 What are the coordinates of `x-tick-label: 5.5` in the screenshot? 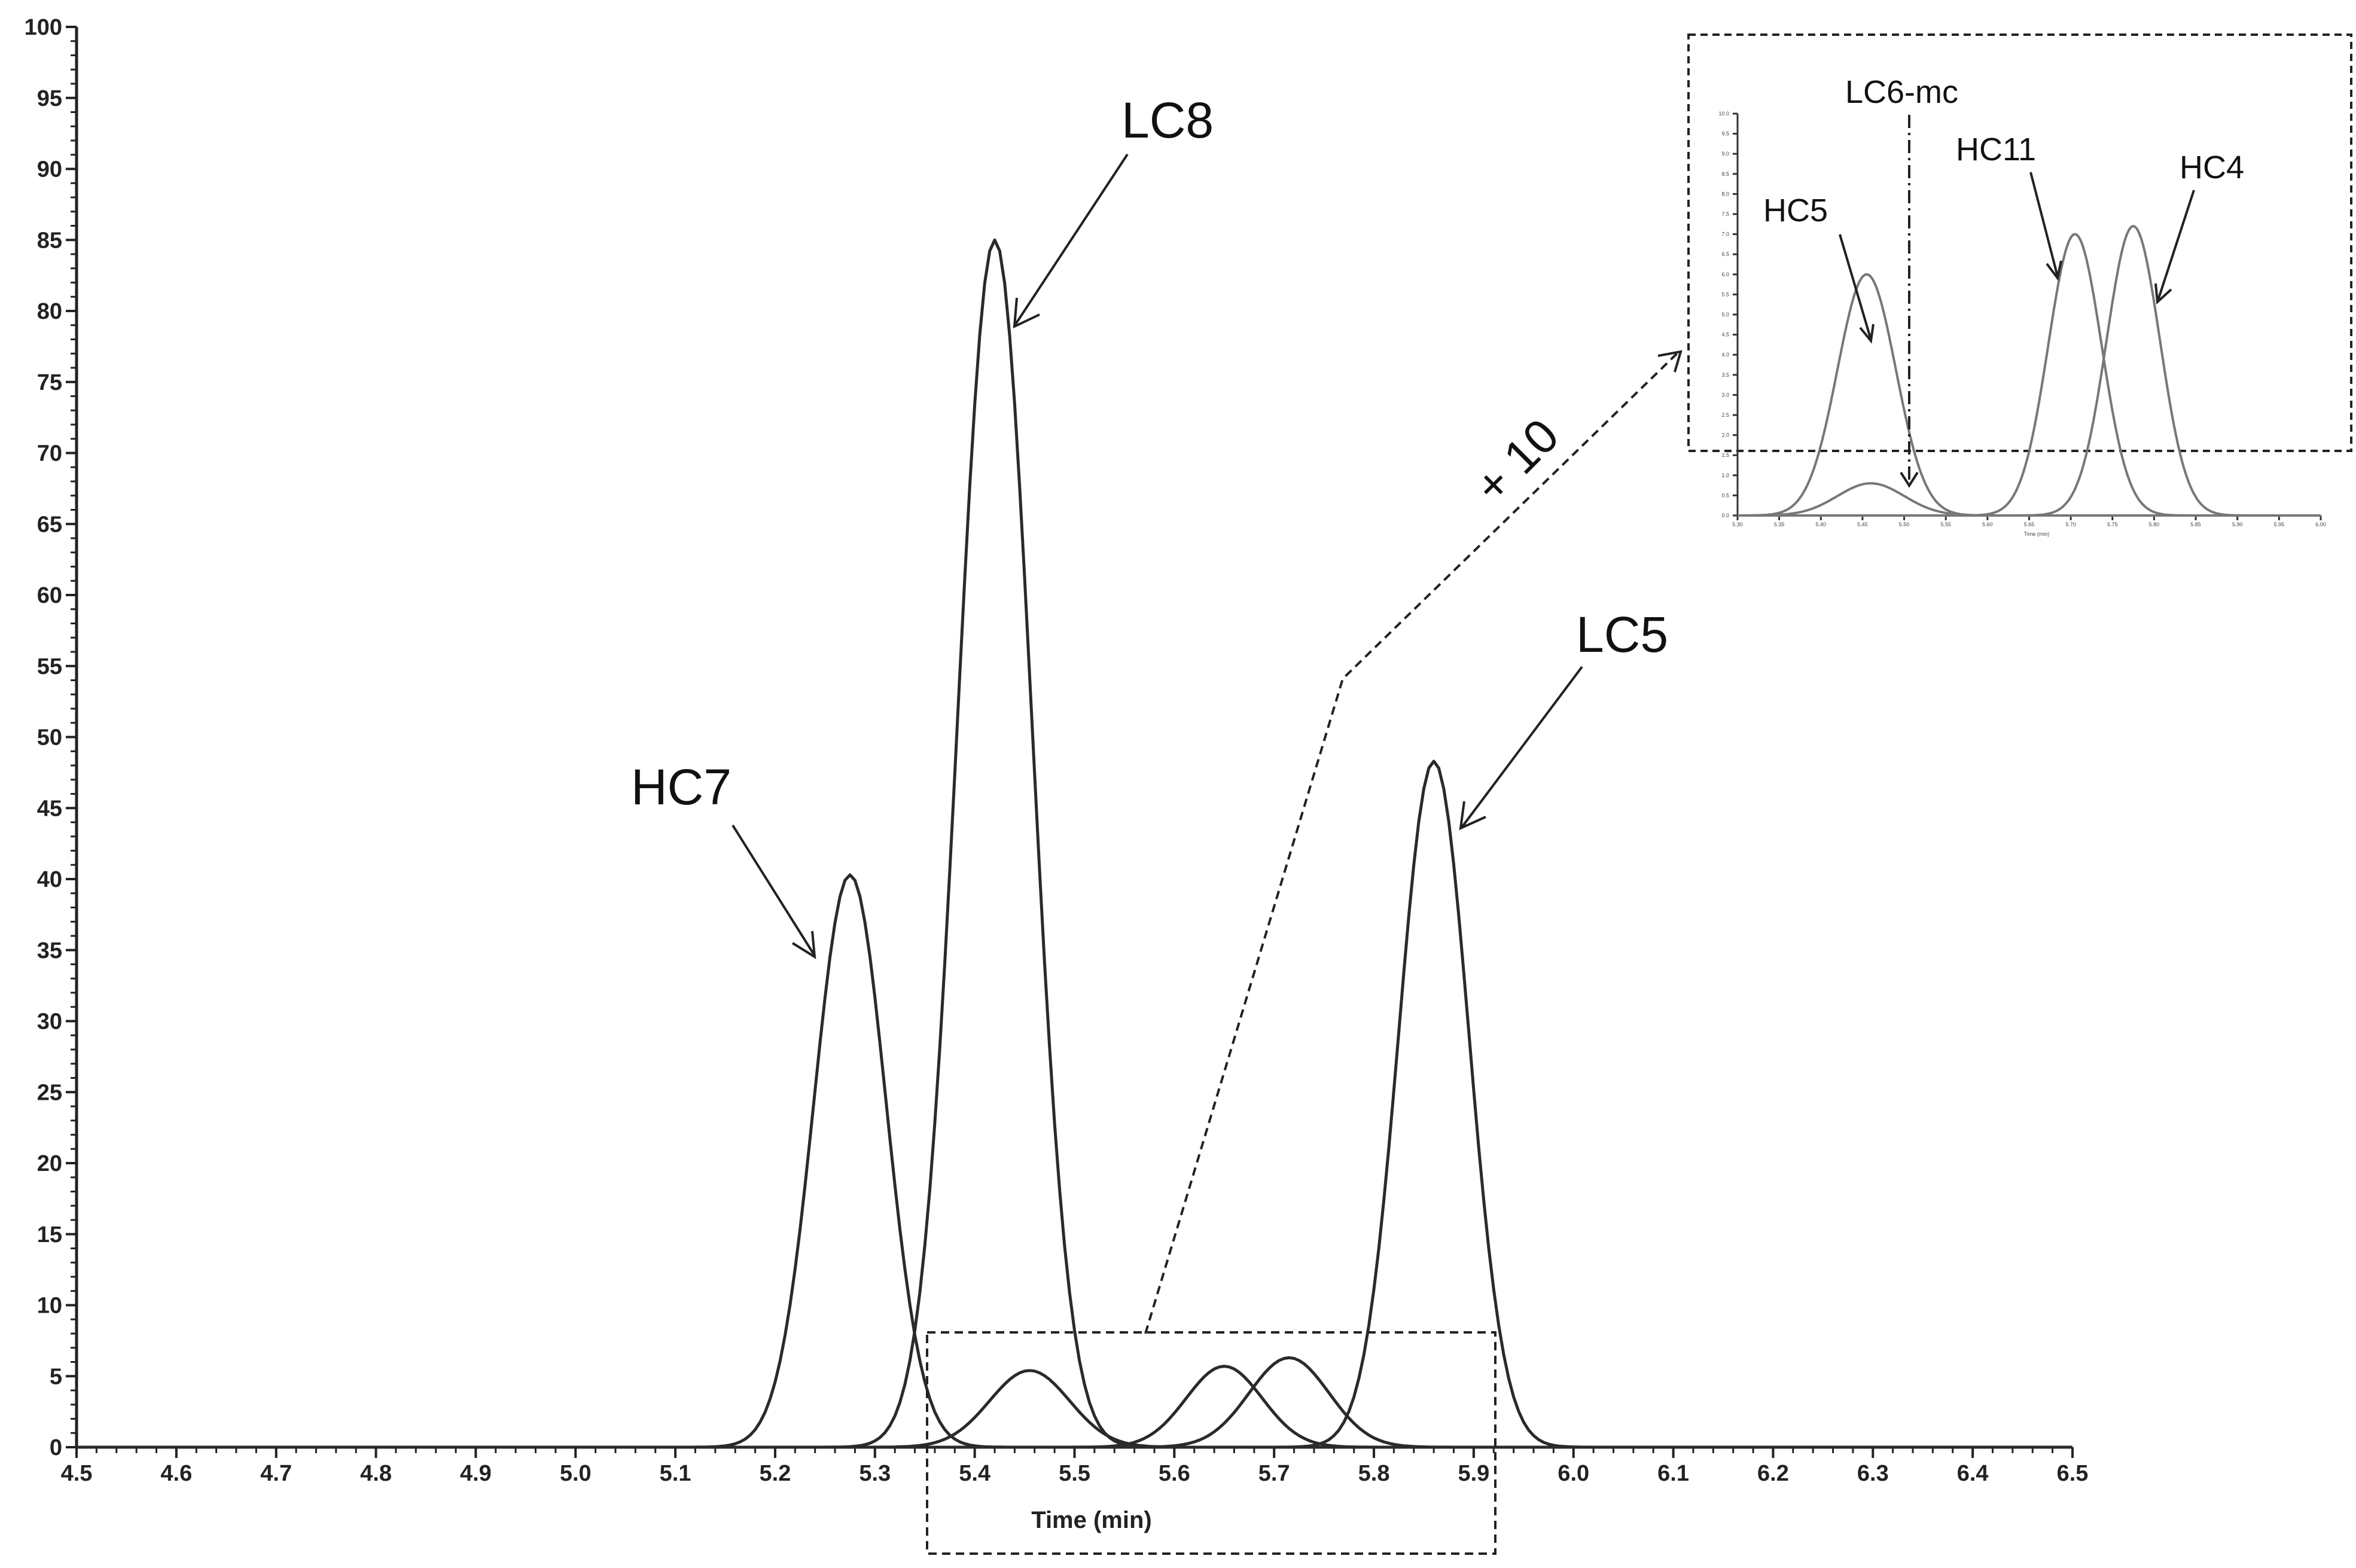 It's located at (1074, 1473).